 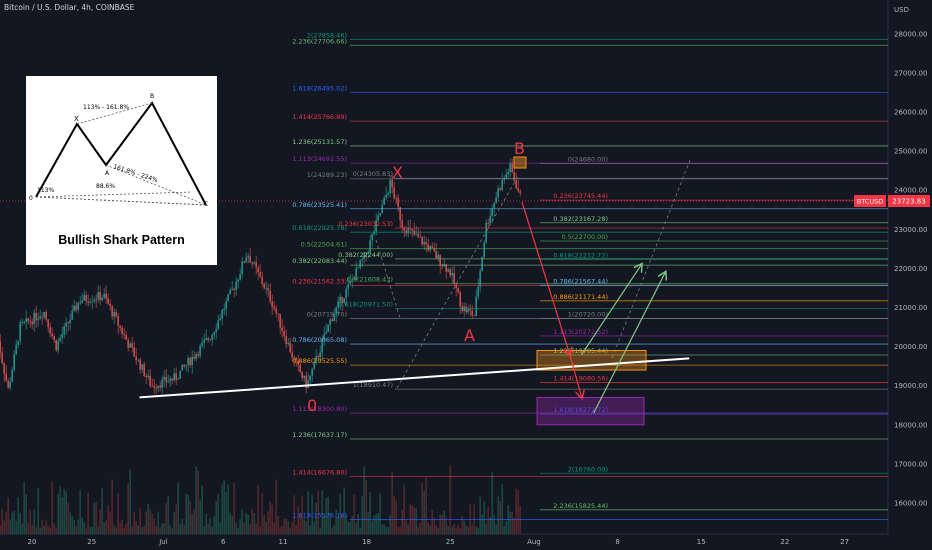 I want to click on fib-left-label: 0.236(21562.33), so click(x=319, y=282).